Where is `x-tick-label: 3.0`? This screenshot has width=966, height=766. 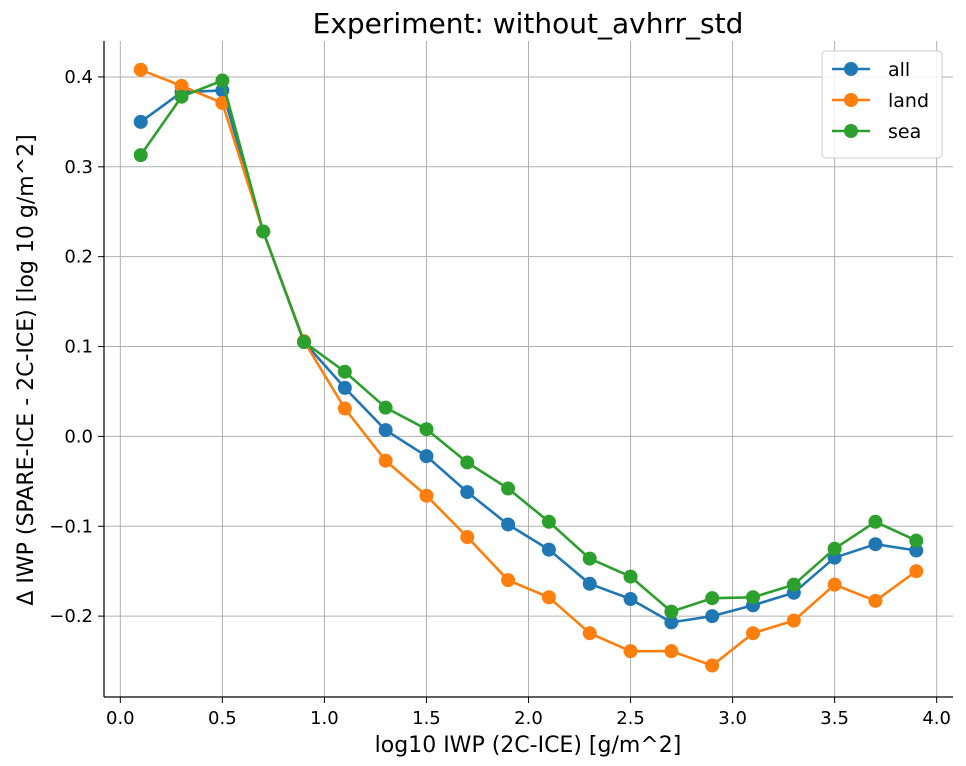 x-tick-label: 3.0 is located at coordinates (732, 718).